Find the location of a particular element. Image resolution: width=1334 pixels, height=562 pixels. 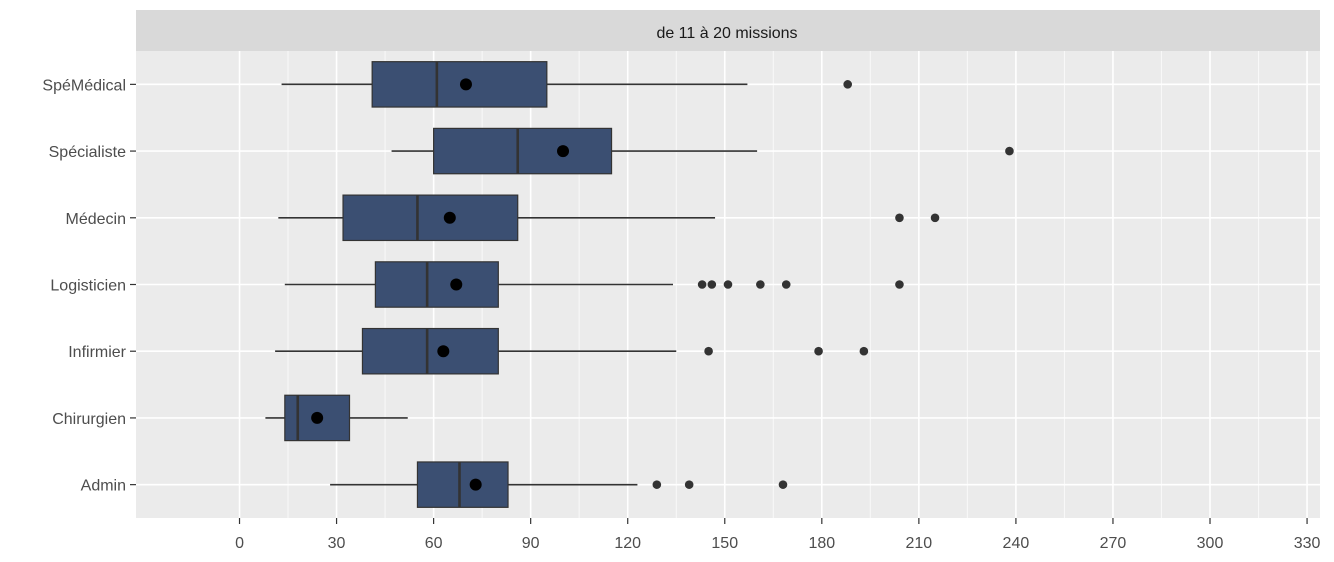

y-tick-label: Infirmier is located at coordinates (97, 352).